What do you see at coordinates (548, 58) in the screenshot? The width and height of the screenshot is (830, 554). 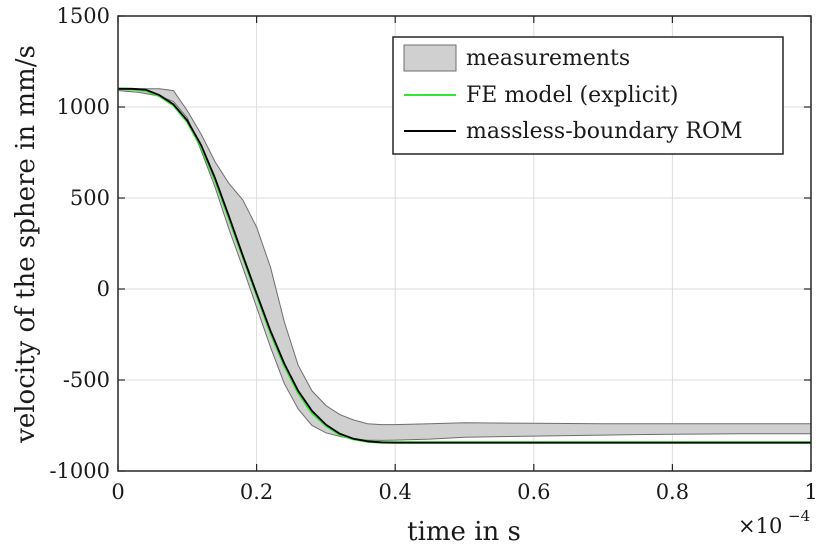 I see `legend-measurements-label: measurements` at bounding box center [548, 58].